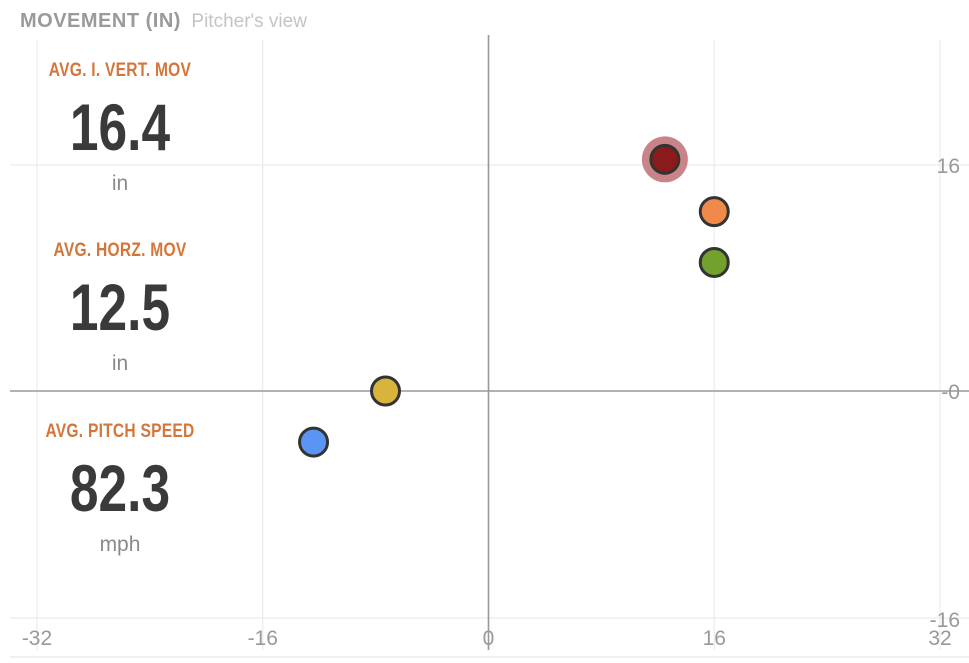 The width and height of the screenshot is (969, 663). What do you see at coordinates (120, 250) in the screenshot?
I see `stat-label: AVG. HORZ. MOV` at bounding box center [120, 250].